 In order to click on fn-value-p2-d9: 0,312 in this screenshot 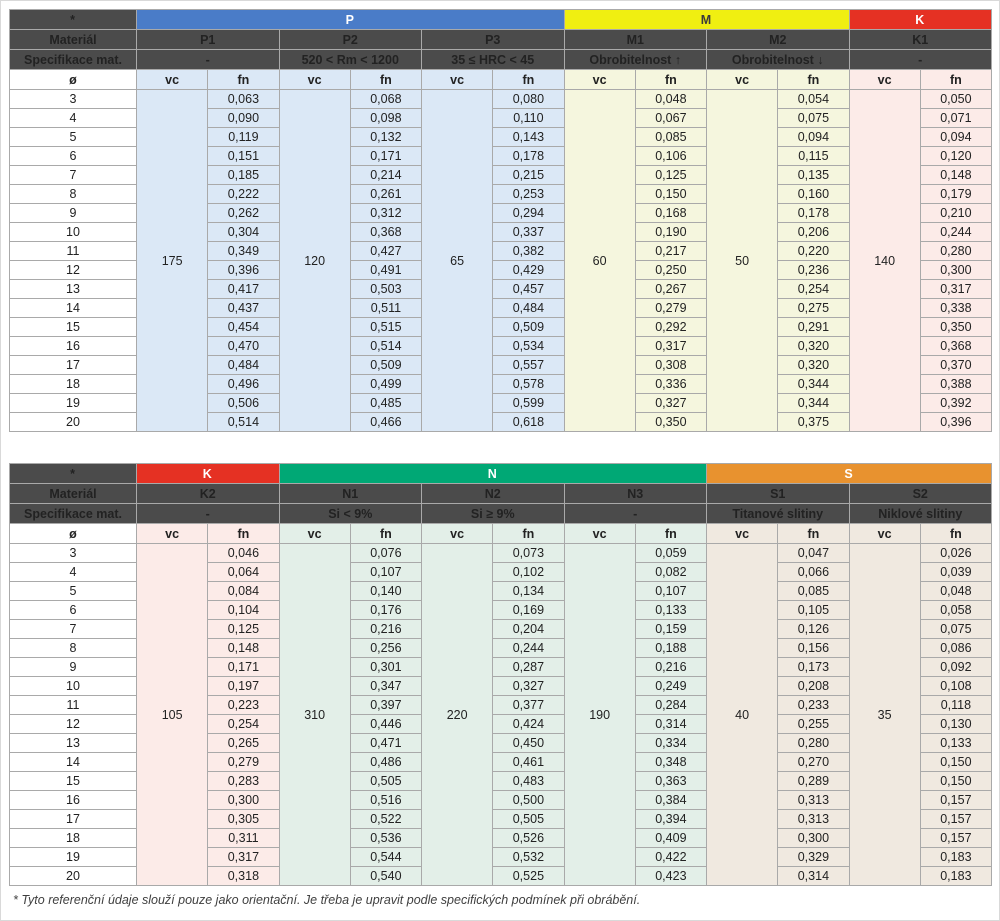, I will do `click(386, 213)`.